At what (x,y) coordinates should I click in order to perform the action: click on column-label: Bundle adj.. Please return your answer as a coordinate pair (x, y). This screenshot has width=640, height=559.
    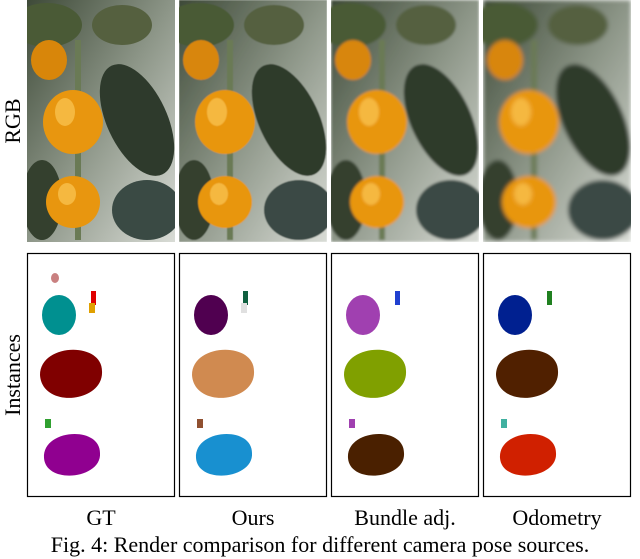
    Looking at the image, I should click on (404, 517).